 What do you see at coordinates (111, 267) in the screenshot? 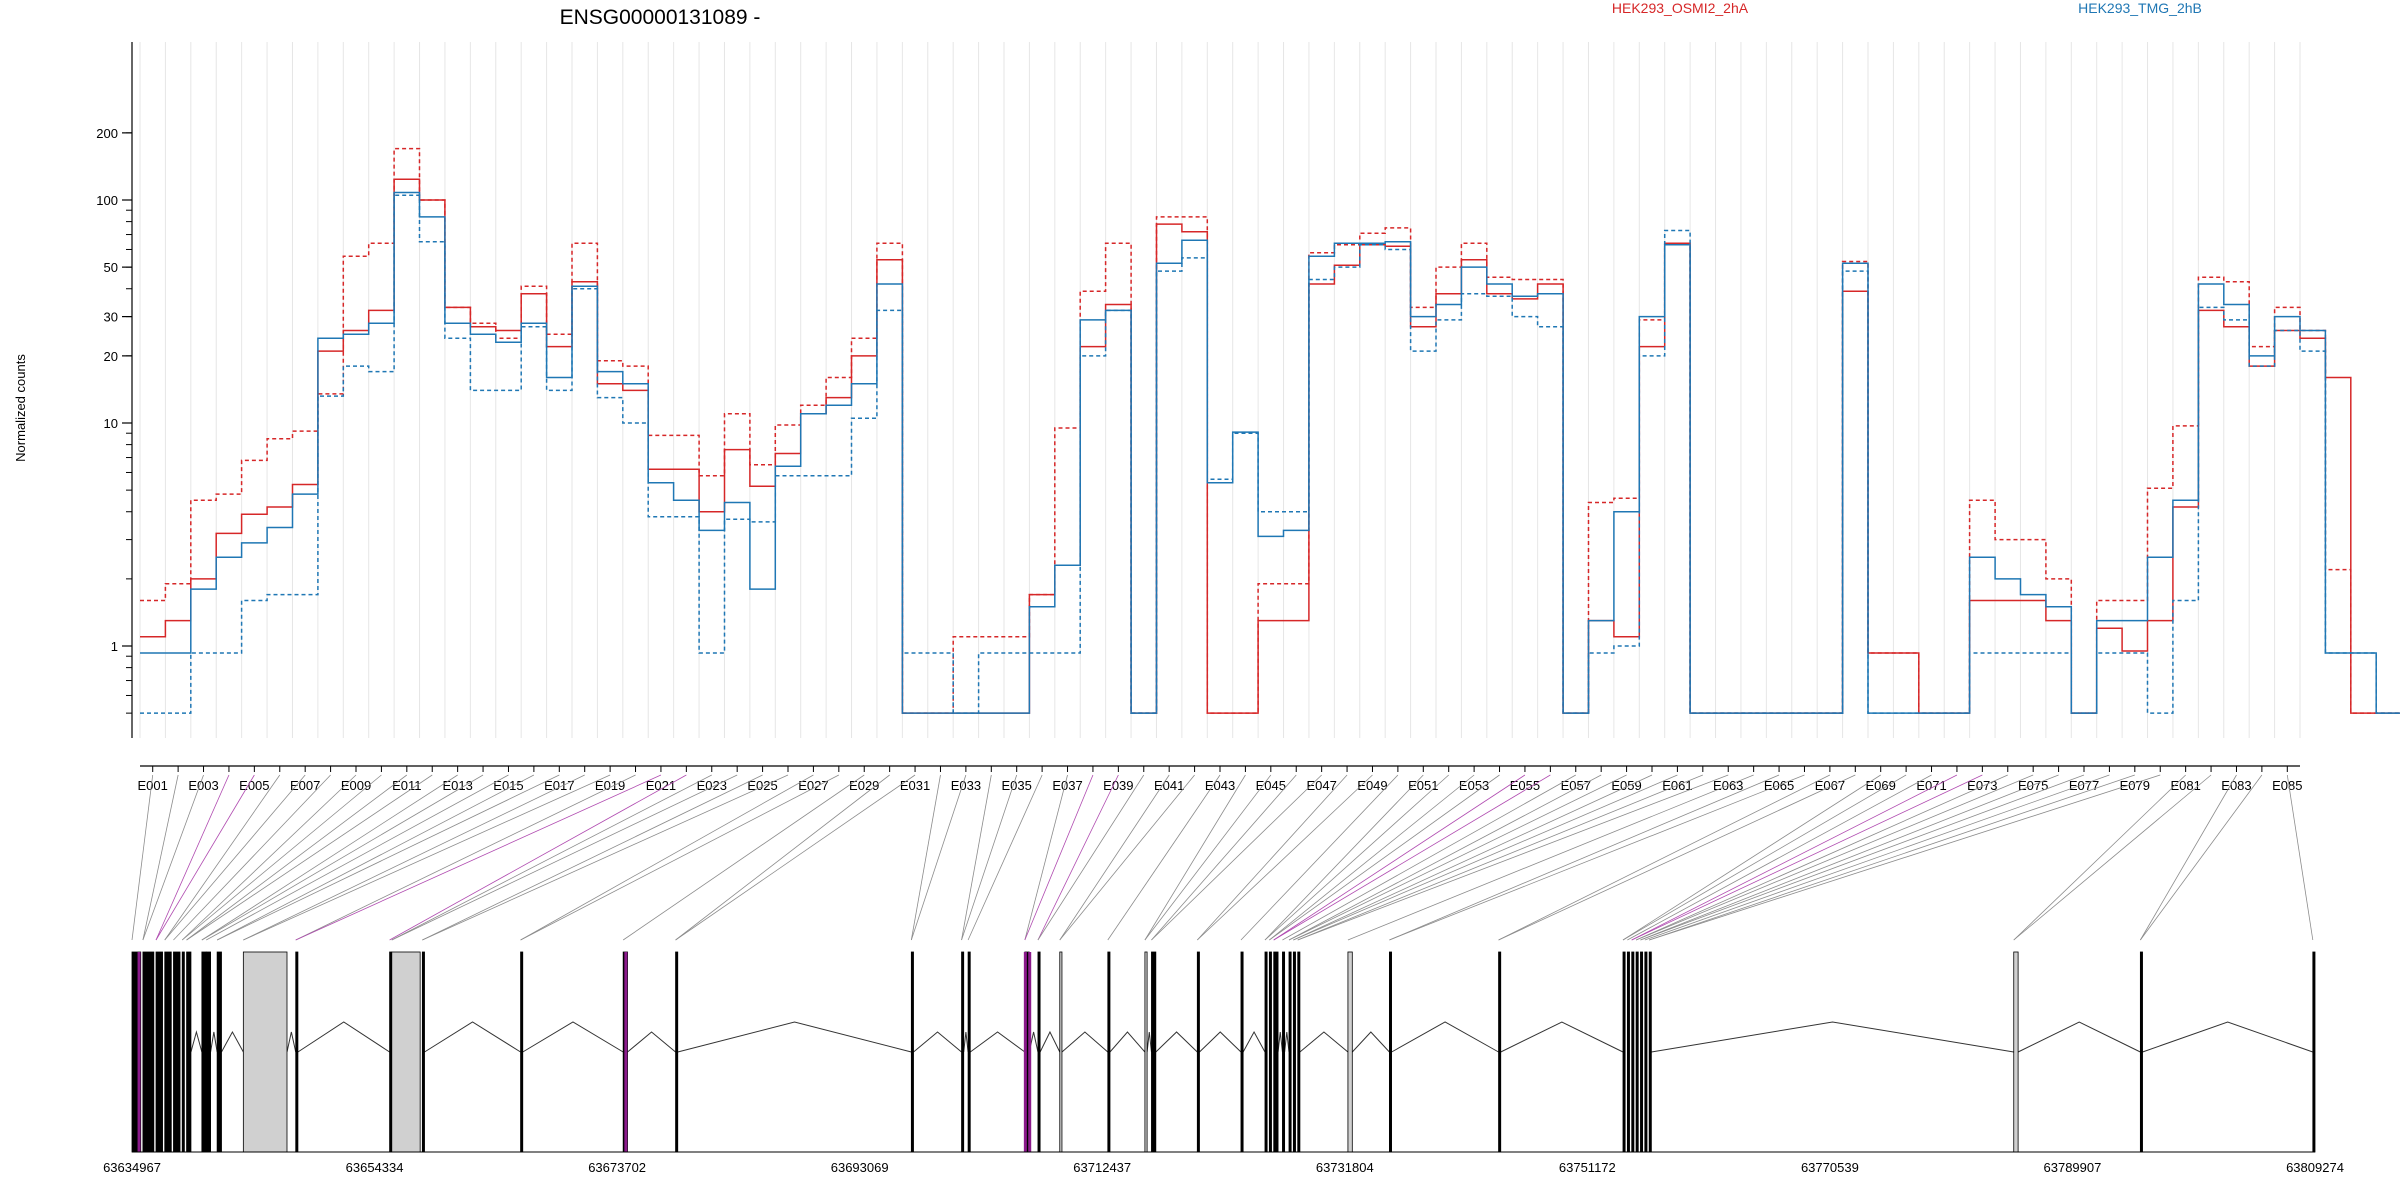
I see `y-tick-label: 50` at bounding box center [111, 267].